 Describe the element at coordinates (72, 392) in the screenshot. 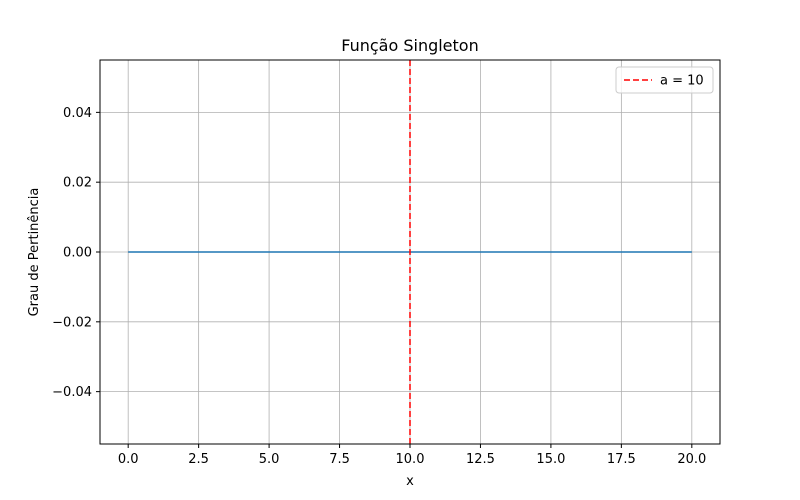

I see `y-tick-label: −0.04` at that location.